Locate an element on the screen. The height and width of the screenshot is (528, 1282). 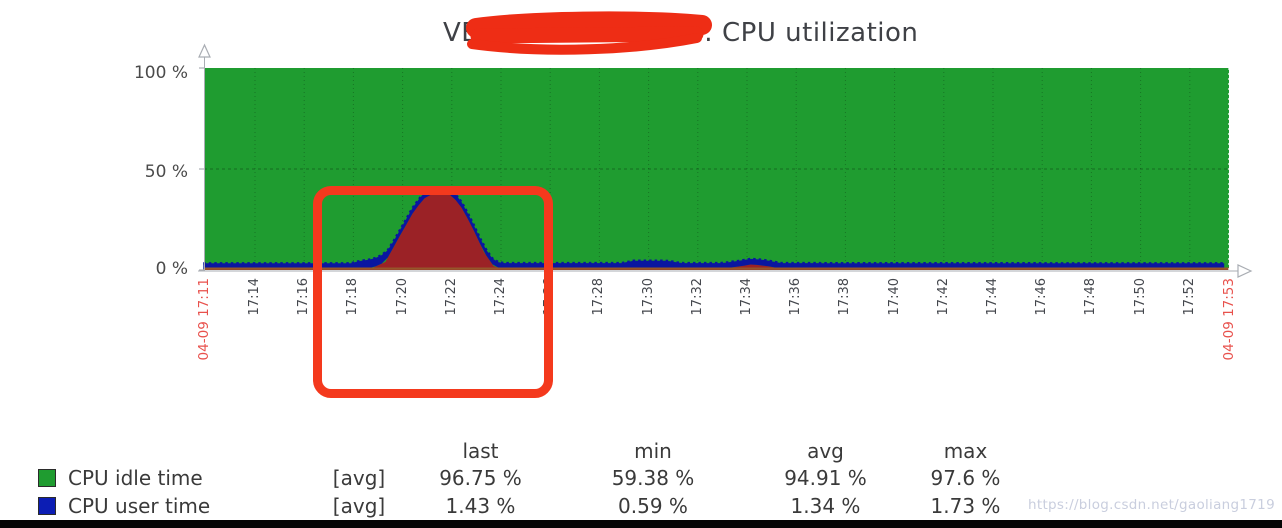
bottom-black-bar is located at coordinates (641, 524).